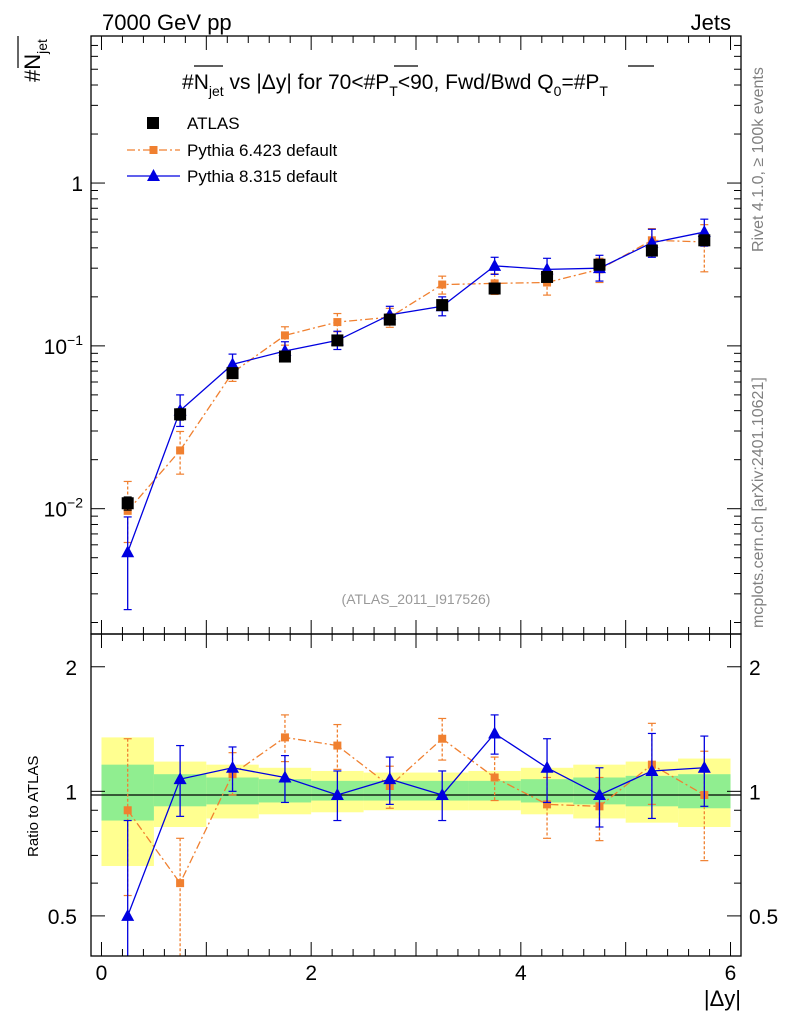 The width and height of the screenshot is (786, 1024). What do you see at coordinates (64, 508) in the screenshot?
I see `top-y-tick-label: 10⁻²` at bounding box center [64, 508].